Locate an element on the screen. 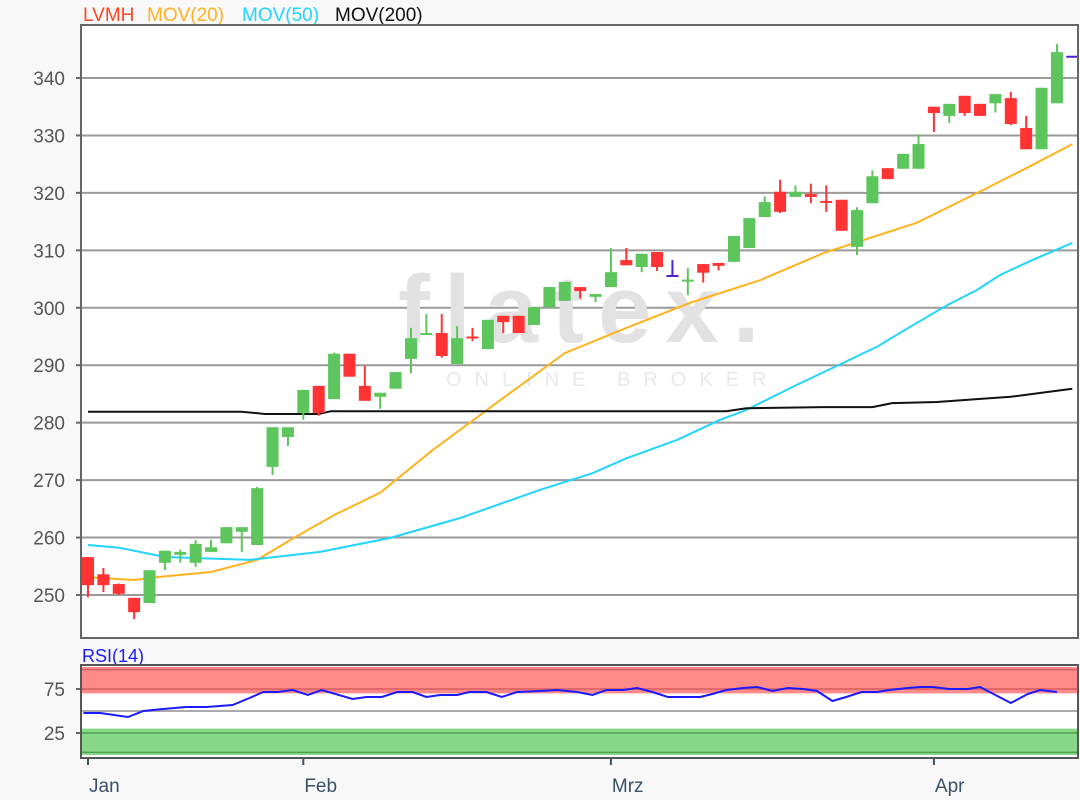  y-tick-label: 280 is located at coordinates (49, 424).